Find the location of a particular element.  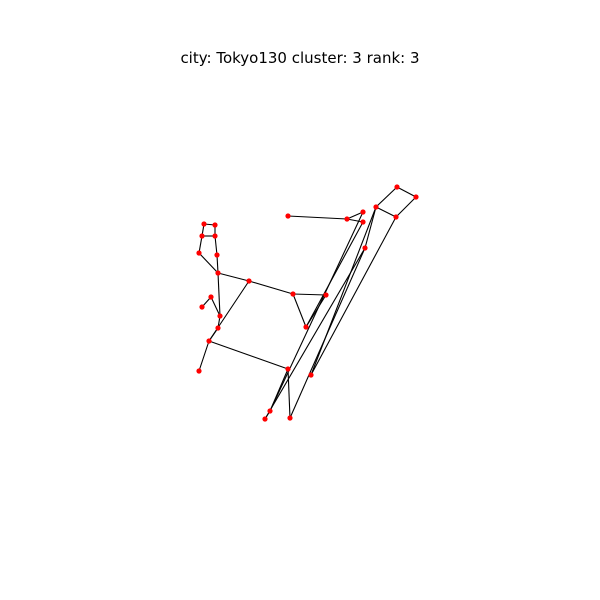

graph-node-n18 is located at coordinates (211, 297).